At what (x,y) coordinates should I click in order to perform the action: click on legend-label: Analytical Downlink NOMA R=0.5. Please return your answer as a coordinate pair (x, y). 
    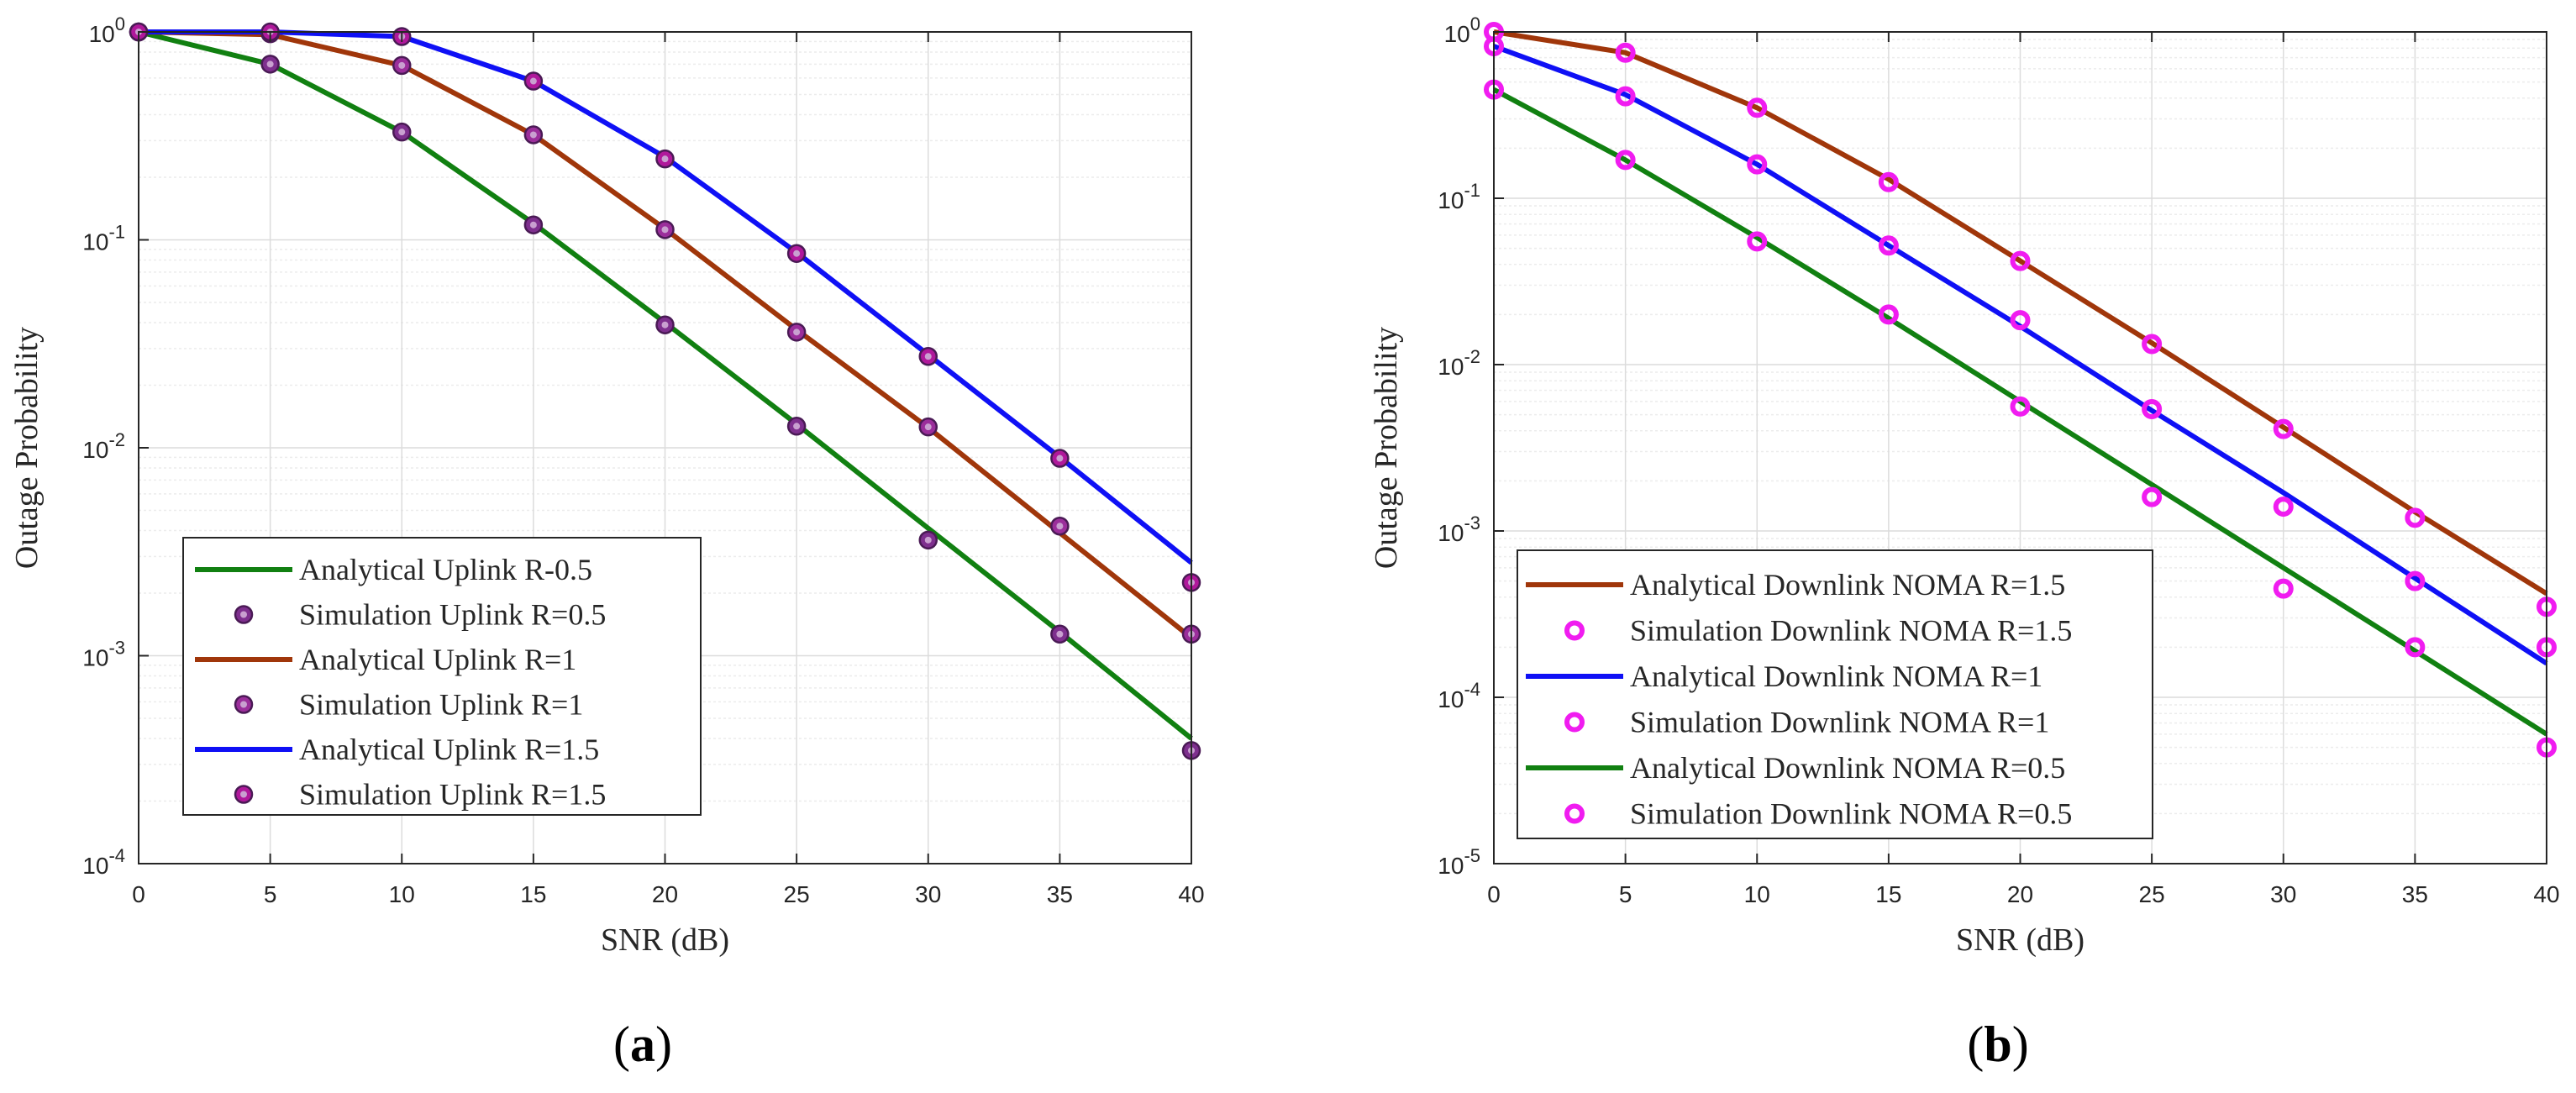
    Looking at the image, I should click on (1847, 768).